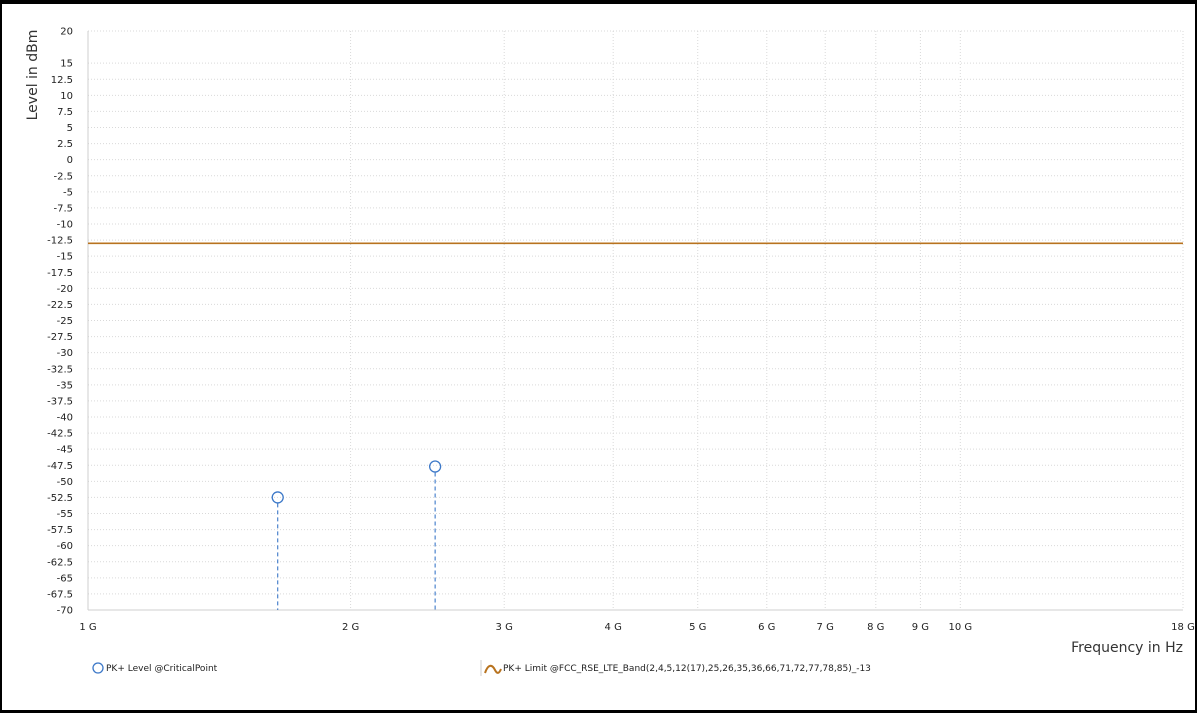 This screenshot has width=1197, height=713. Describe the element at coordinates (65, 353) in the screenshot. I see `y-tick-label: -30` at that location.